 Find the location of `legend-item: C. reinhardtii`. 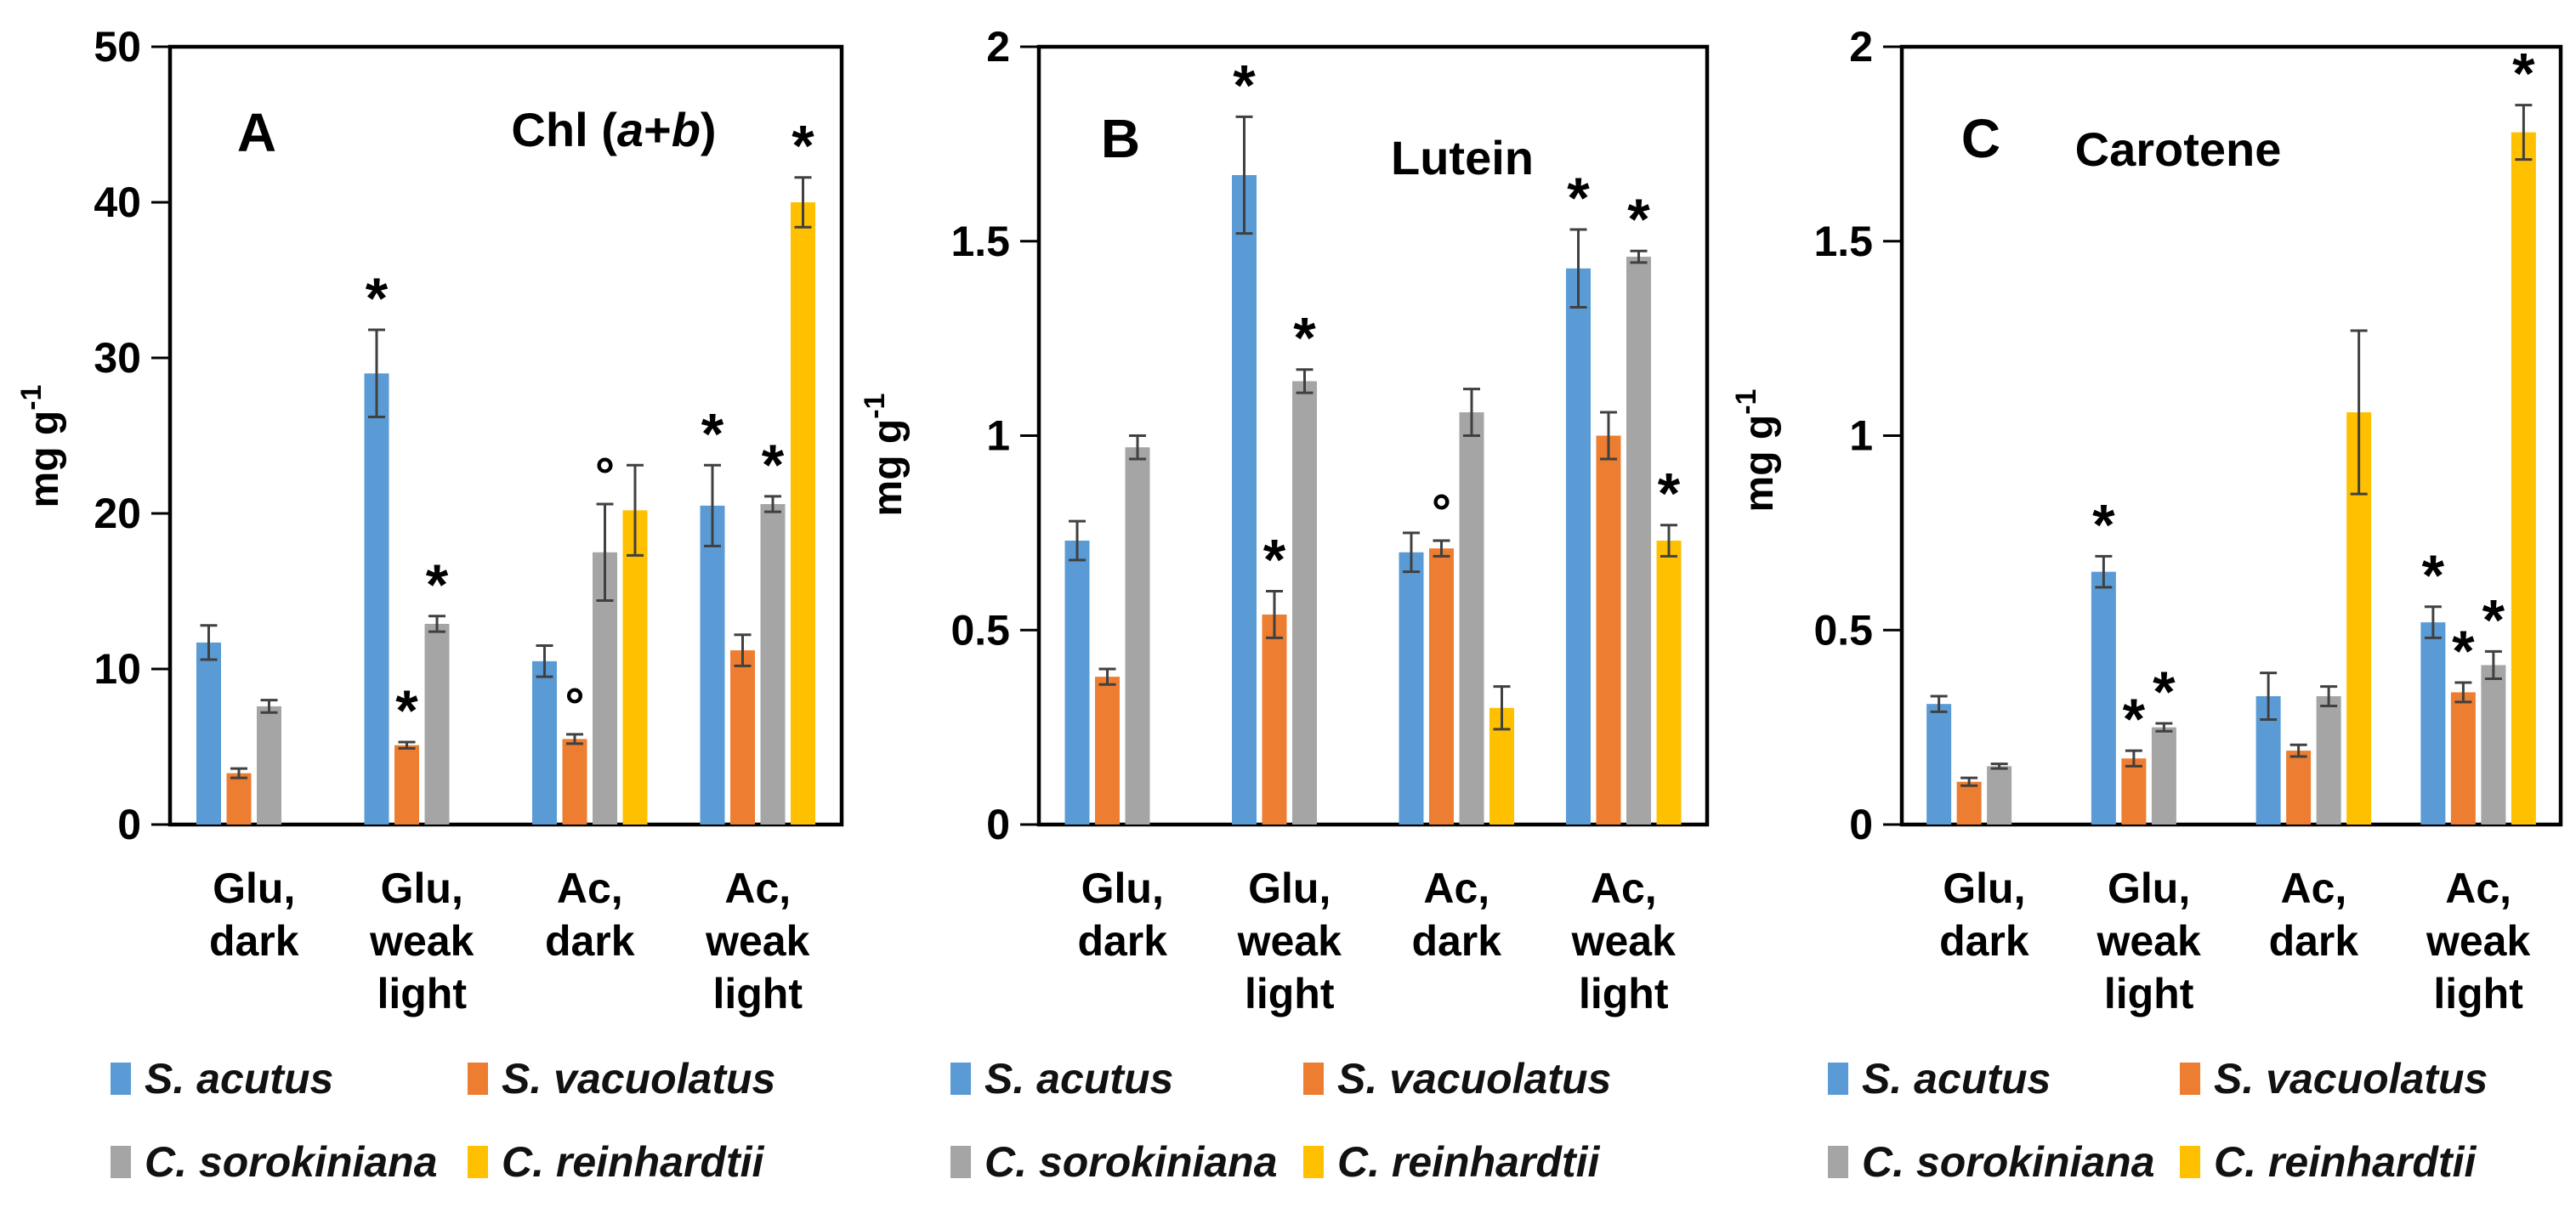

legend-item: C. reinhardtii is located at coordinates (1451, 1162).